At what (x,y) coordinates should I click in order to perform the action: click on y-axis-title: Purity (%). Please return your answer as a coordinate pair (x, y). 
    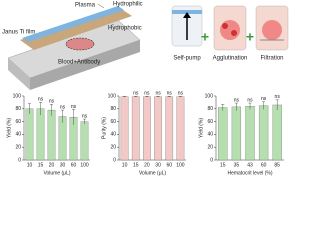
    Looking at the image, I should click on (104, 128).